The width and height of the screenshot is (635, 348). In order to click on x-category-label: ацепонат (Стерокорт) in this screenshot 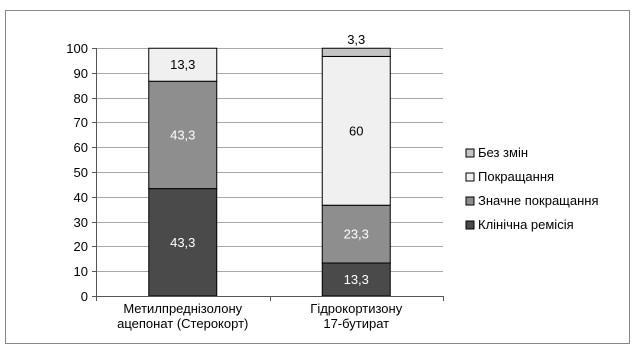, I will do `click(182, 323)`.